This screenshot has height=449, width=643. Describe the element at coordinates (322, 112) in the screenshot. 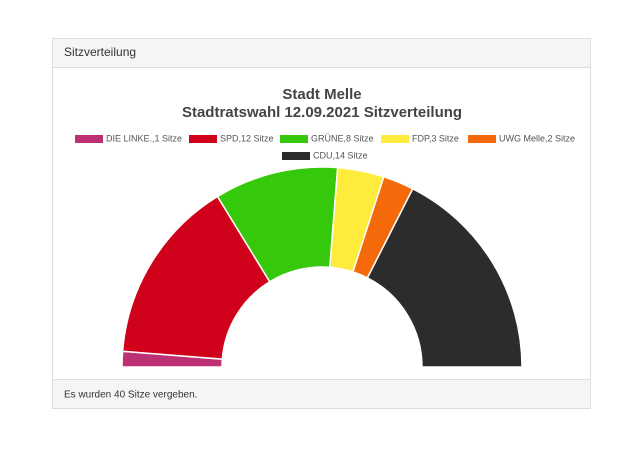

I see `chart-subtitle: Stadtratswahl 12.09.2021 Sitzverteilung` at that location.